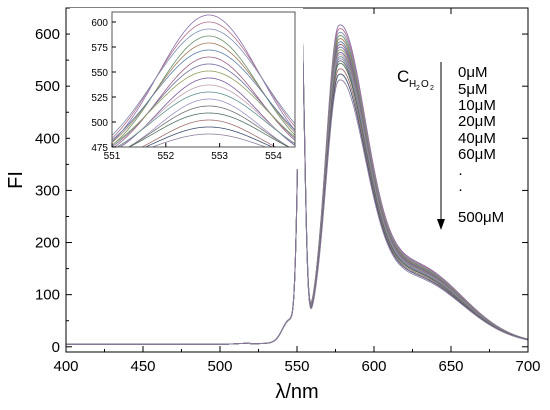 This screenshot has height=410, width=550. Describe the element at coordinates (99, 123) in the screenshot. I see `inset-y-tick-label: 500` at that location.